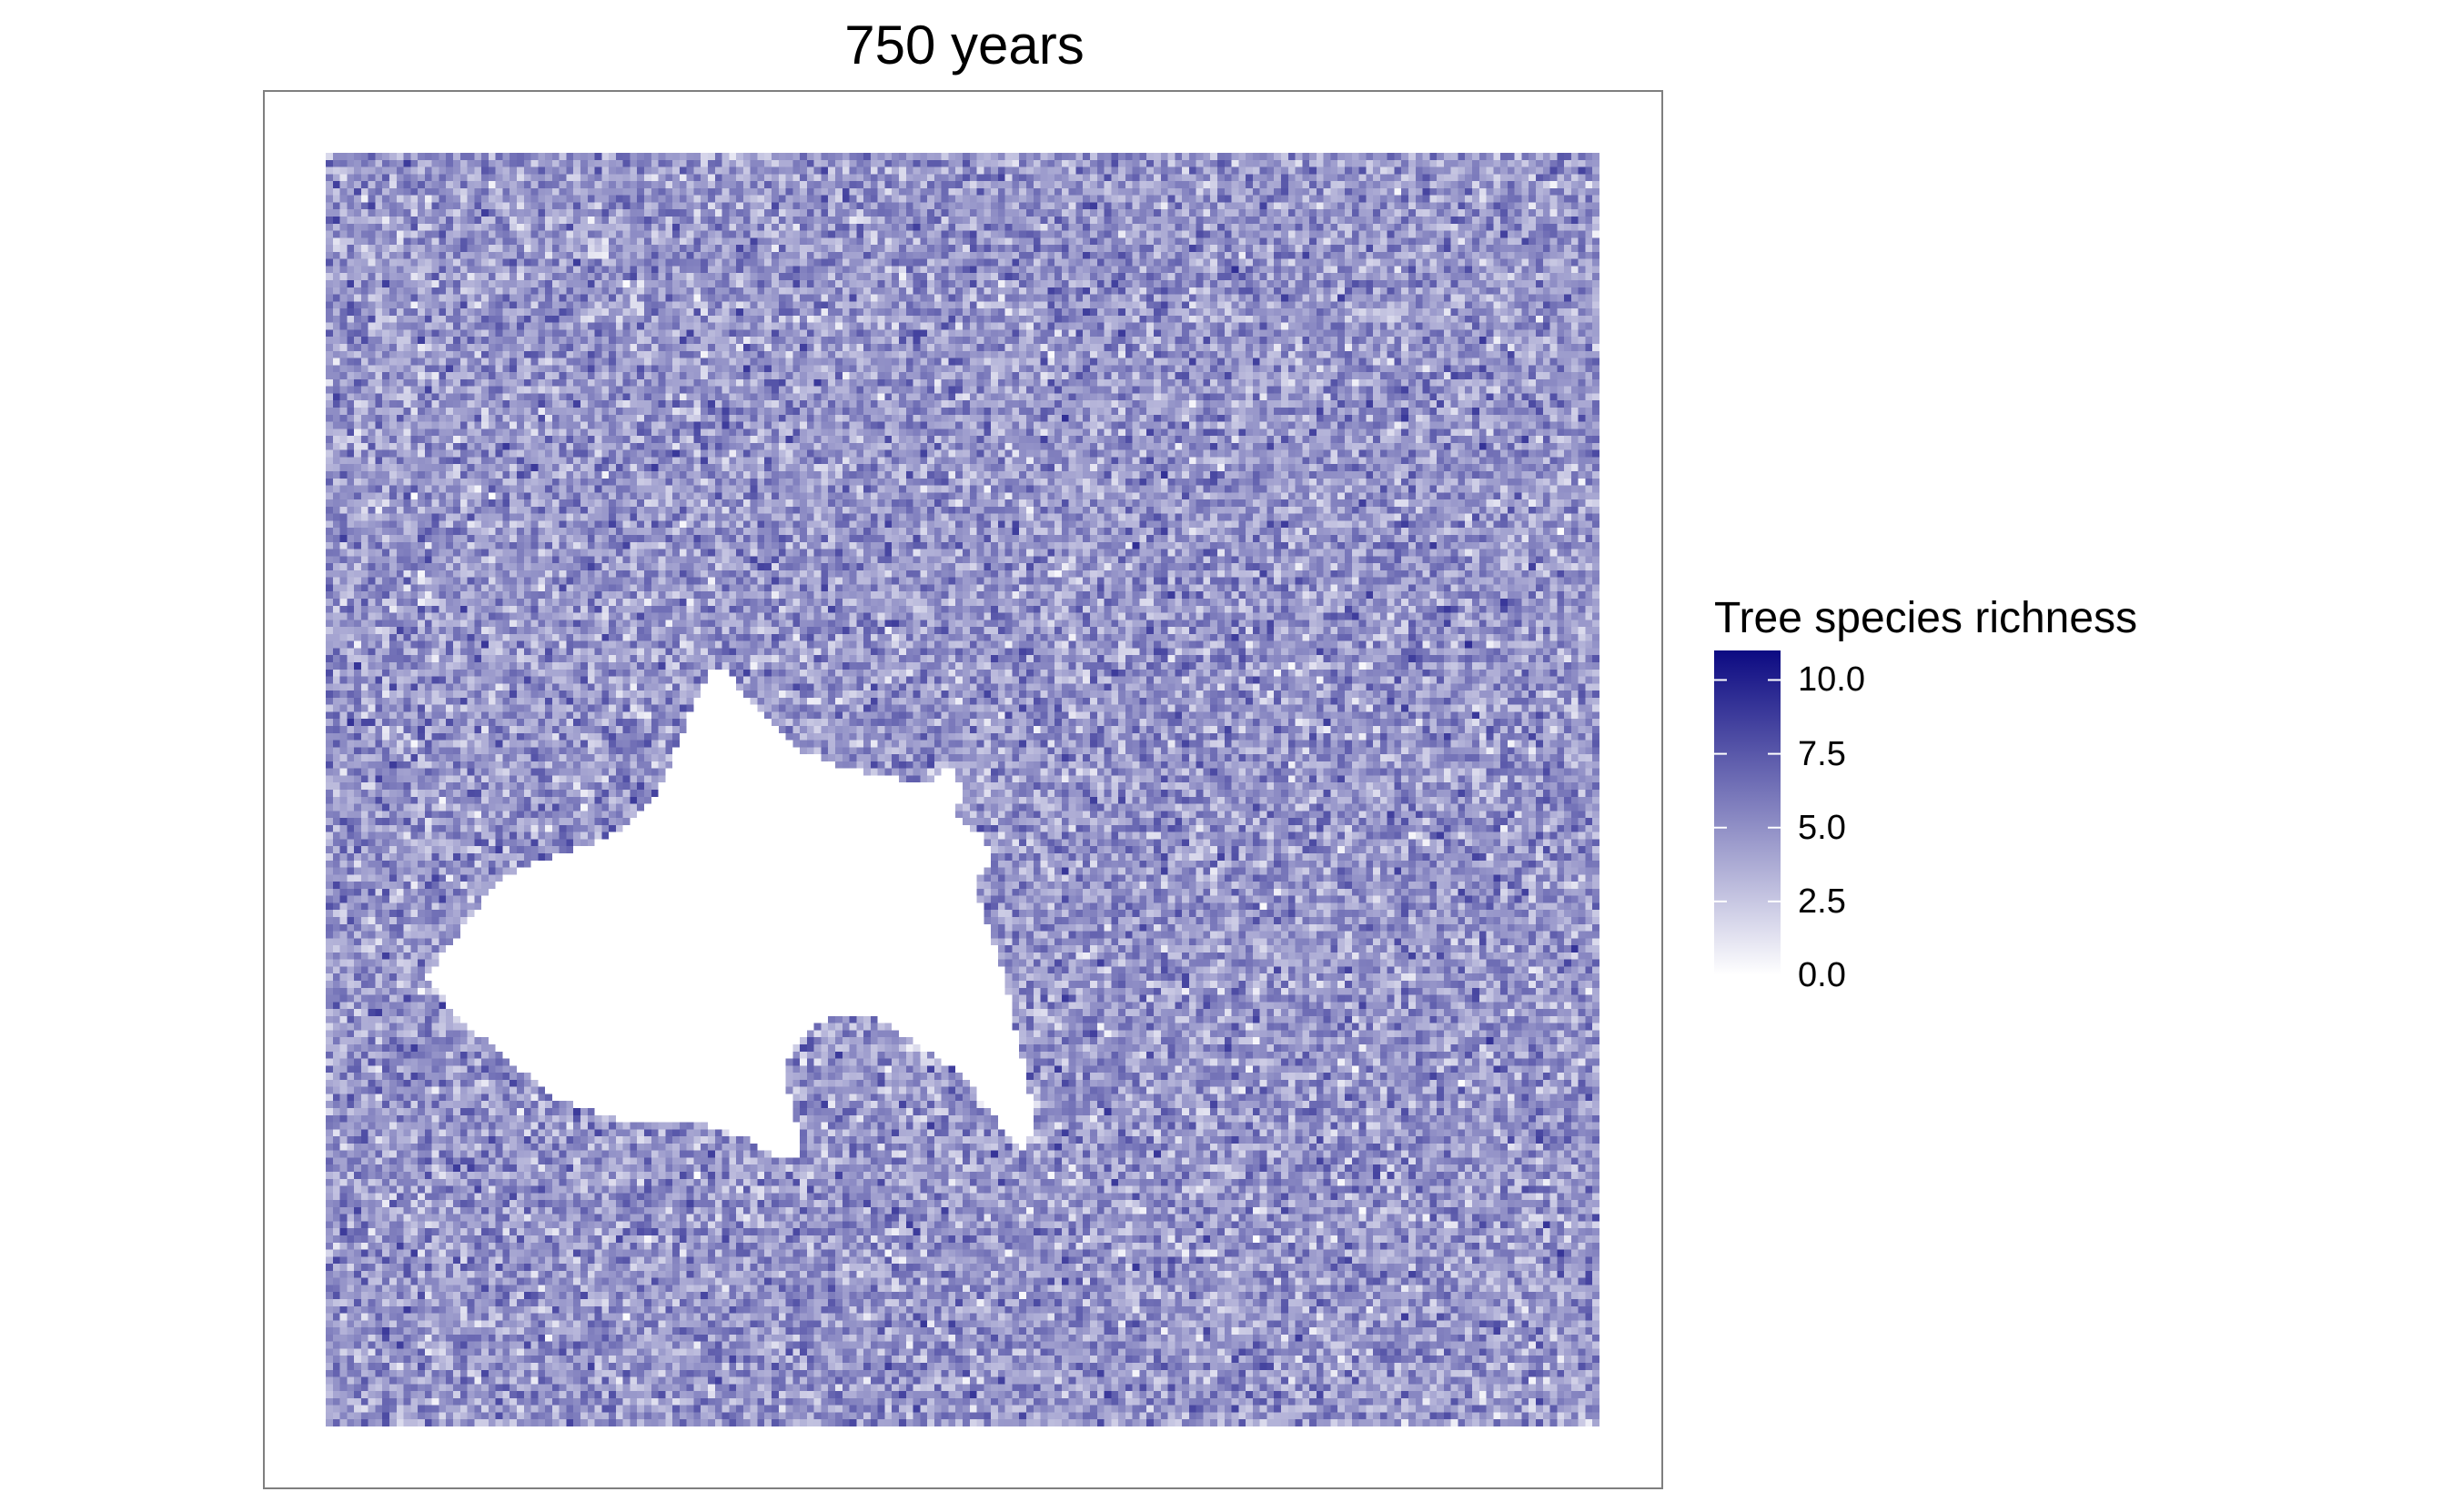 The height and width of the screenshot is (1512, 2442). I want to click on legend-colorbar, so click(1748, 813).